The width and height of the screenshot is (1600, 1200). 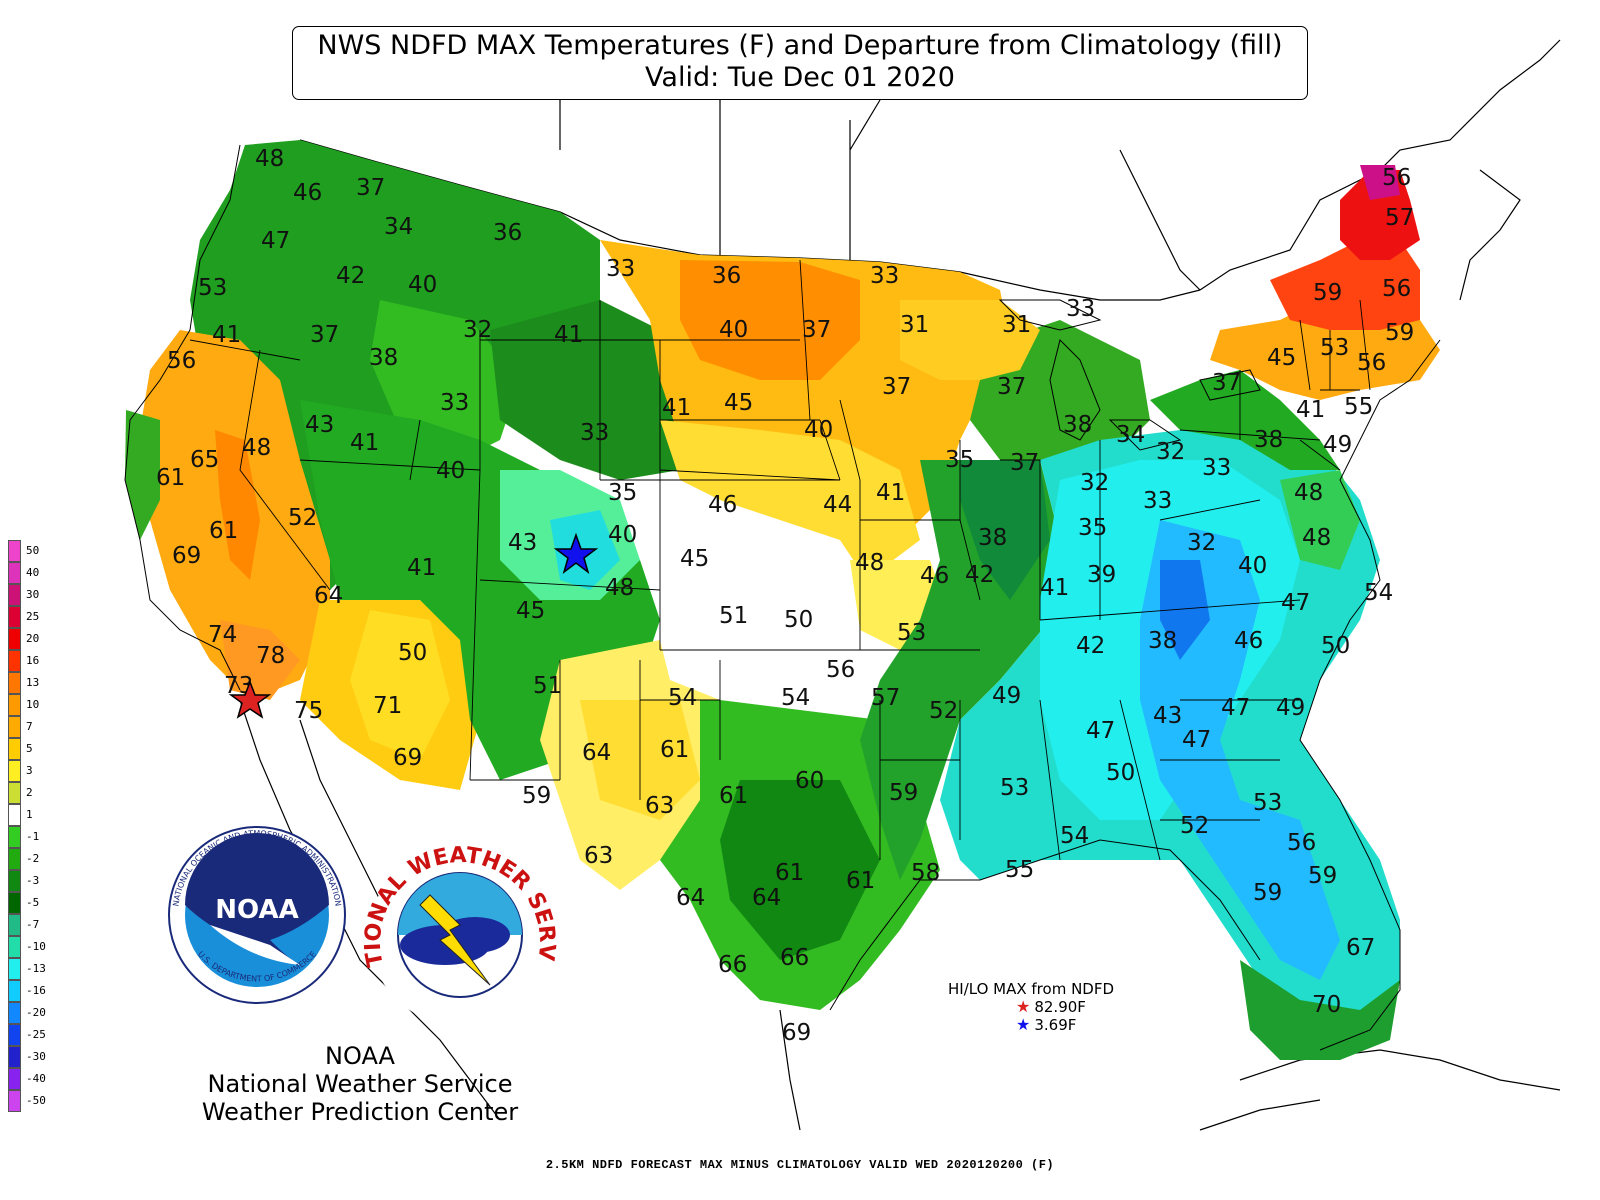 What do you see at coordinates (387, 706) in the screenshot?
I see `temp-label: 71` at bounding box center [387, 706].